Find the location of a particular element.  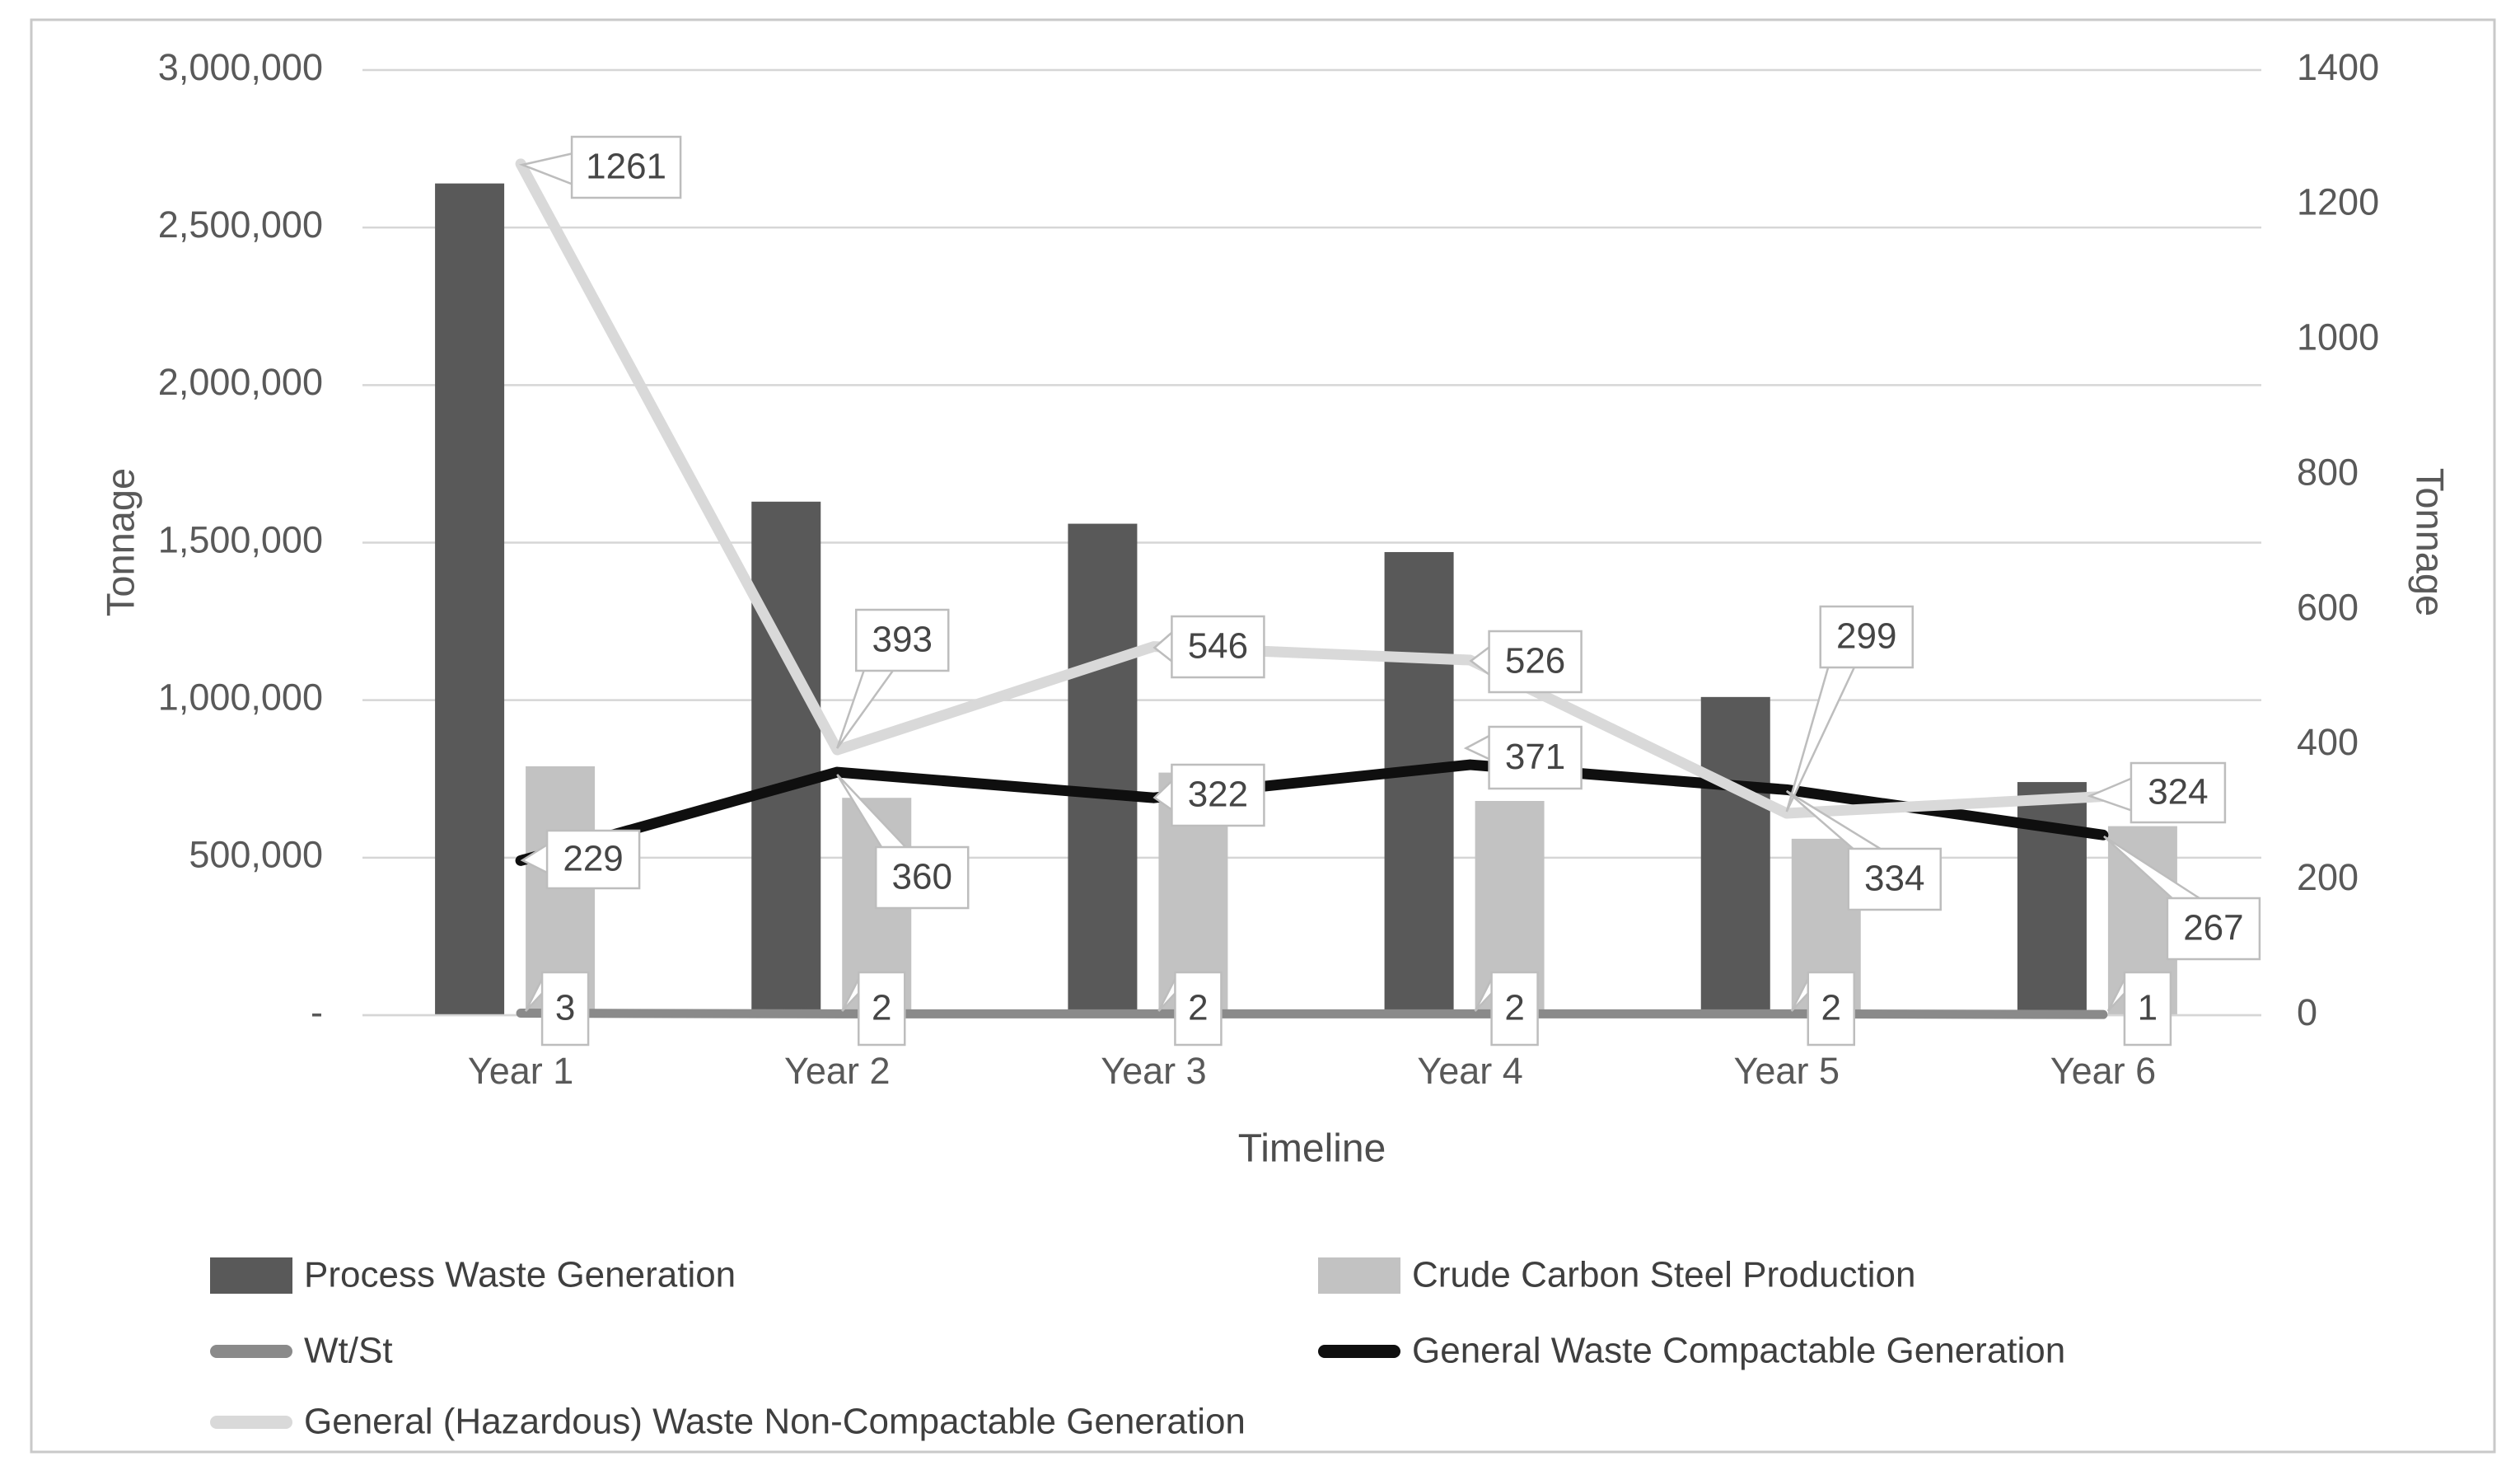

data-label: 3 is located at coordinates (565, 1008).